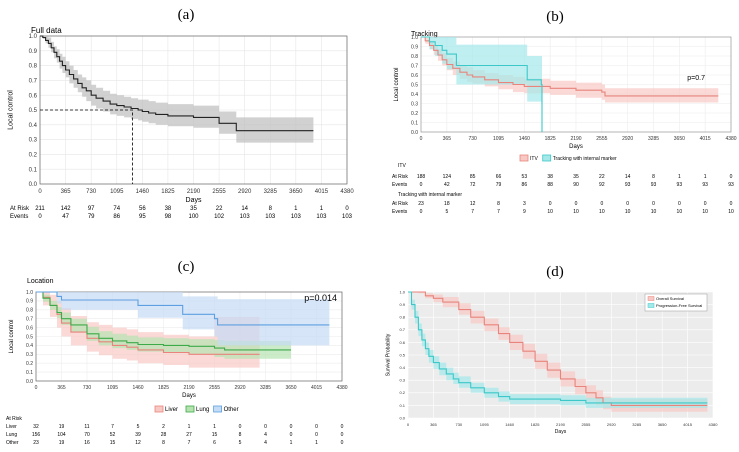 The width and height of the screenshot is (739, 452). What do you see at coordinates (11, 435) in the screenshot?
I see `risk-row-label: Lung` at bounding box center [11, 435].